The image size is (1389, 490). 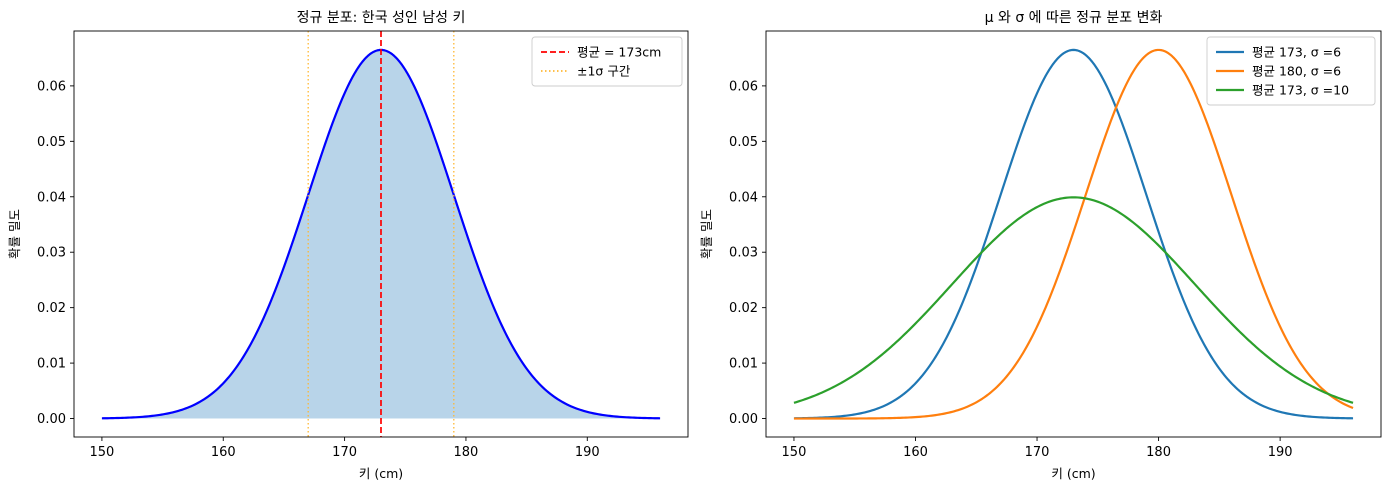 I want to click on legend-label: 평균 180, σ =6, so click(x=1296, y=71).